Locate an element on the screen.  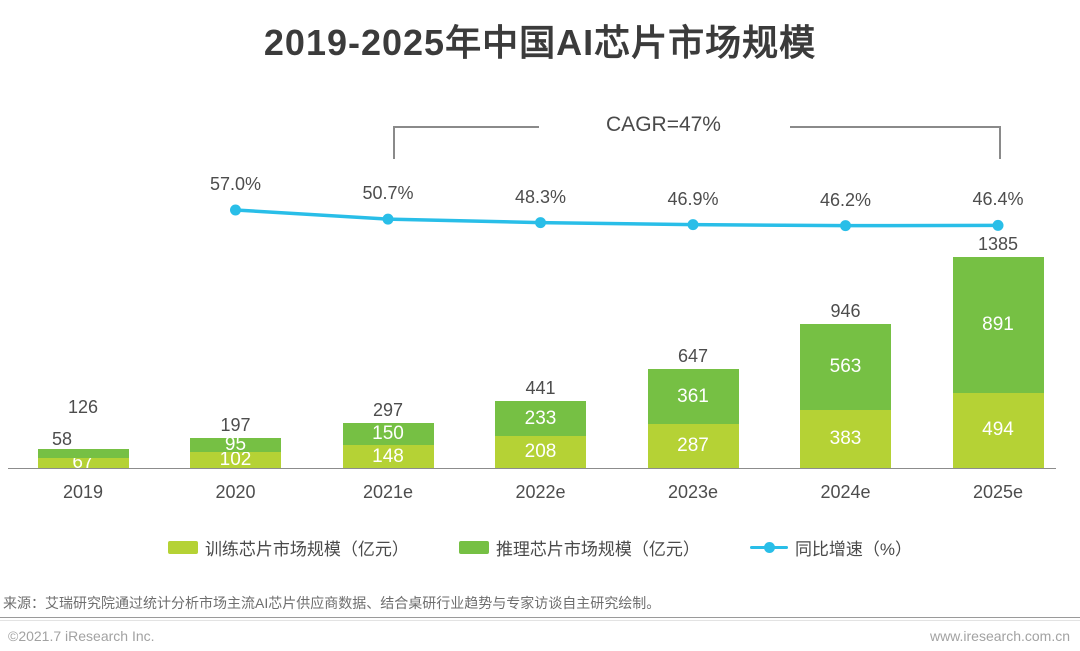
inference-value-label: 563 is located at coordinates (845, 366).